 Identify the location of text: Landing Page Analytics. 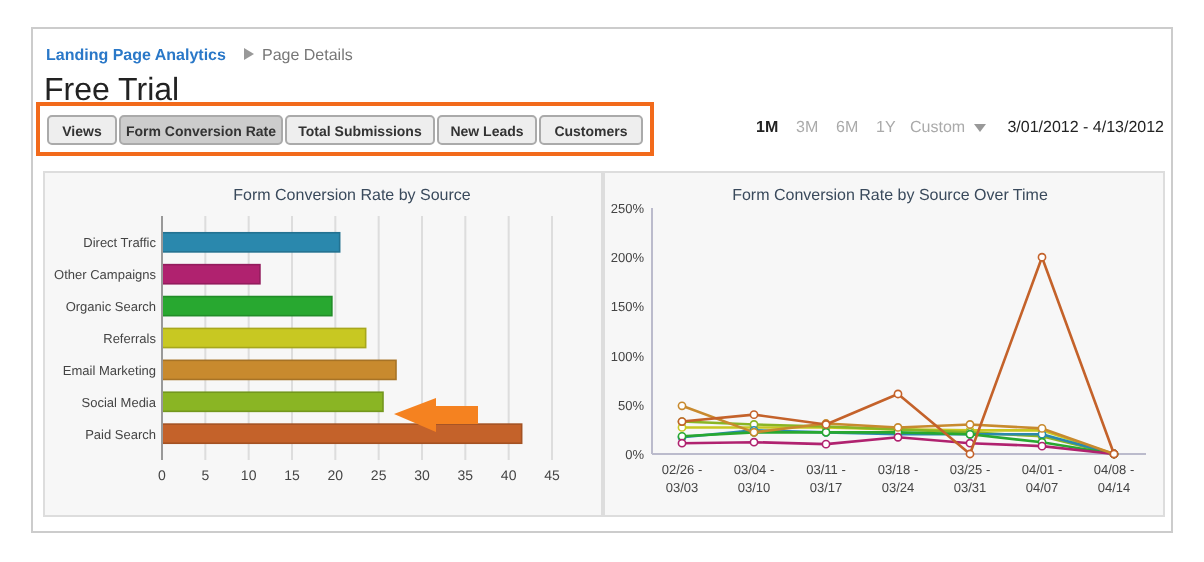
(136, 55).